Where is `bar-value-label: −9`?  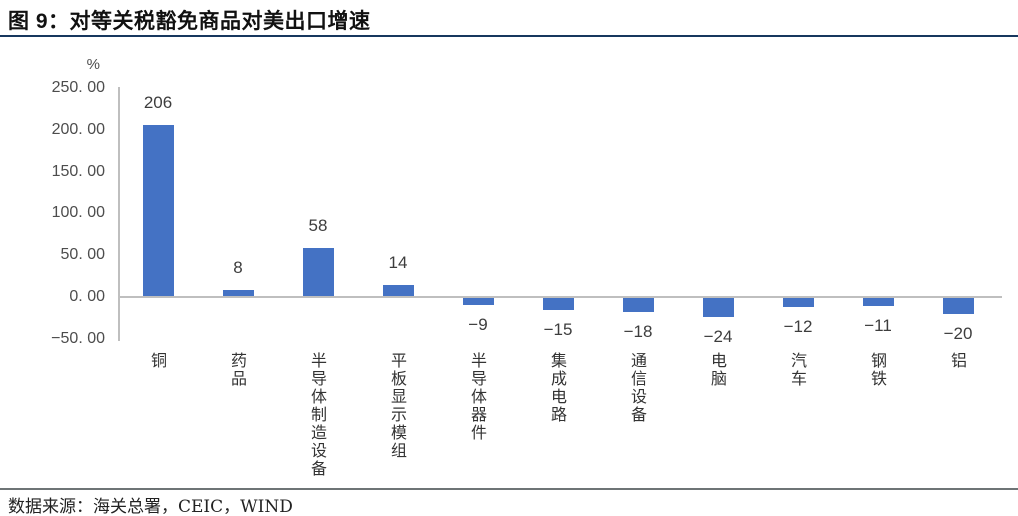
bar-value-label: −9 is located at coordinates (478, 324).